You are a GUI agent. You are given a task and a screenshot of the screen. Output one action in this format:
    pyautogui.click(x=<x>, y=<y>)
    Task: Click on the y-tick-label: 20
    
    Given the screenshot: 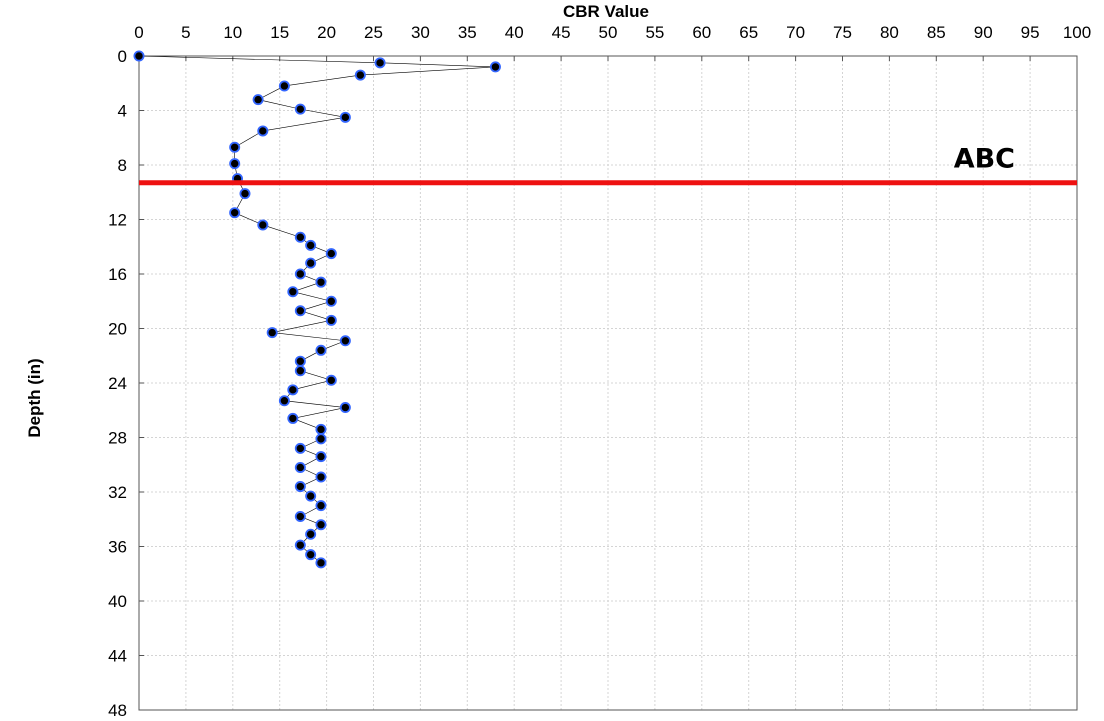 What is the action you would take?
    pyautogui.click(x=117, y=329)
    